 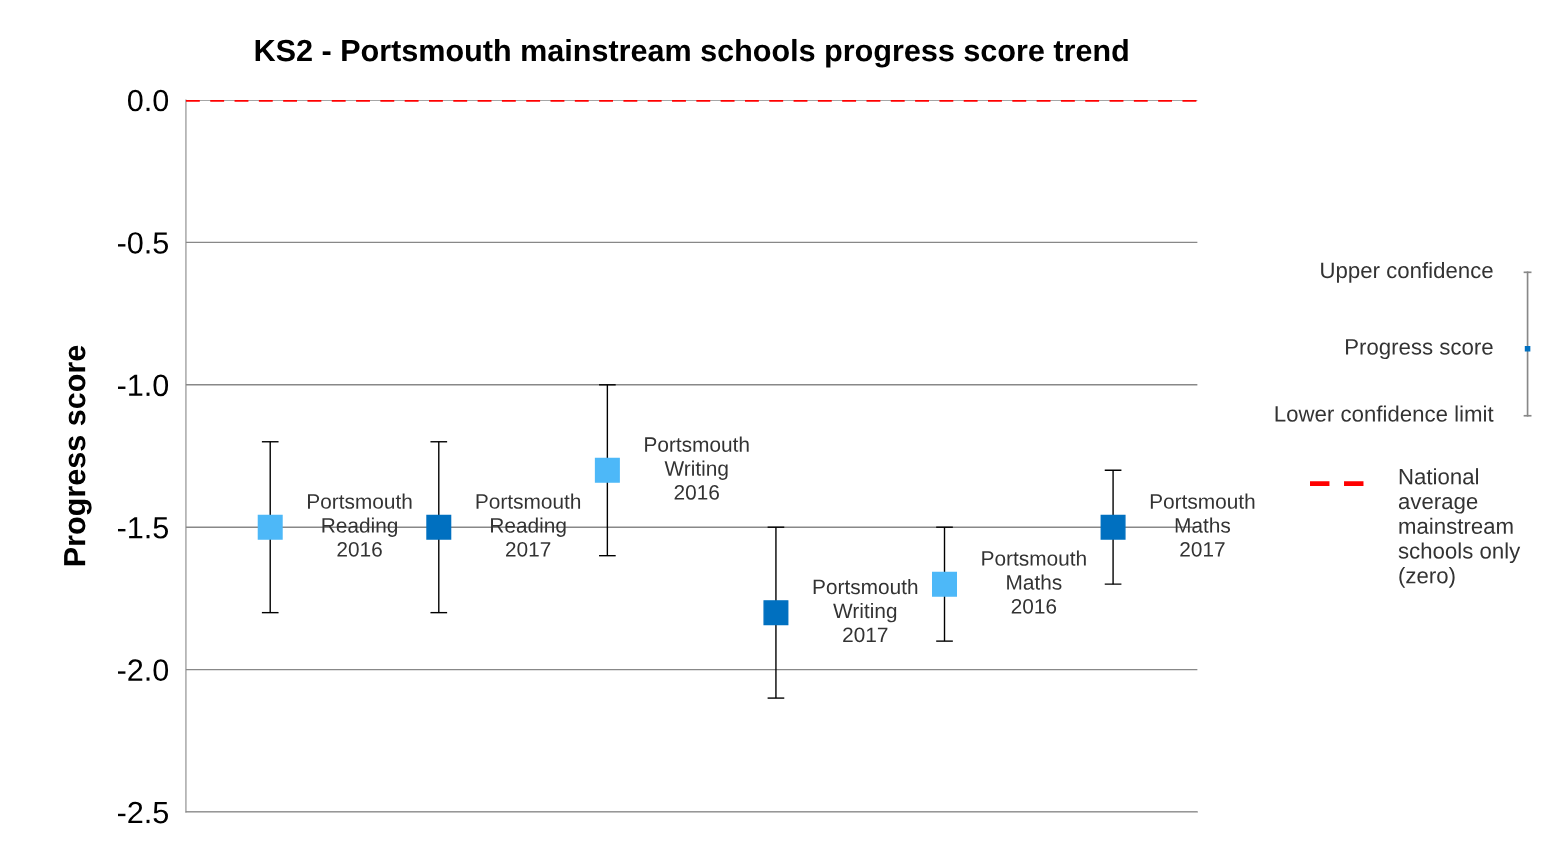 I want to click on annotation: Portsmouth Maths 2017, so click(x=1202, y=525).